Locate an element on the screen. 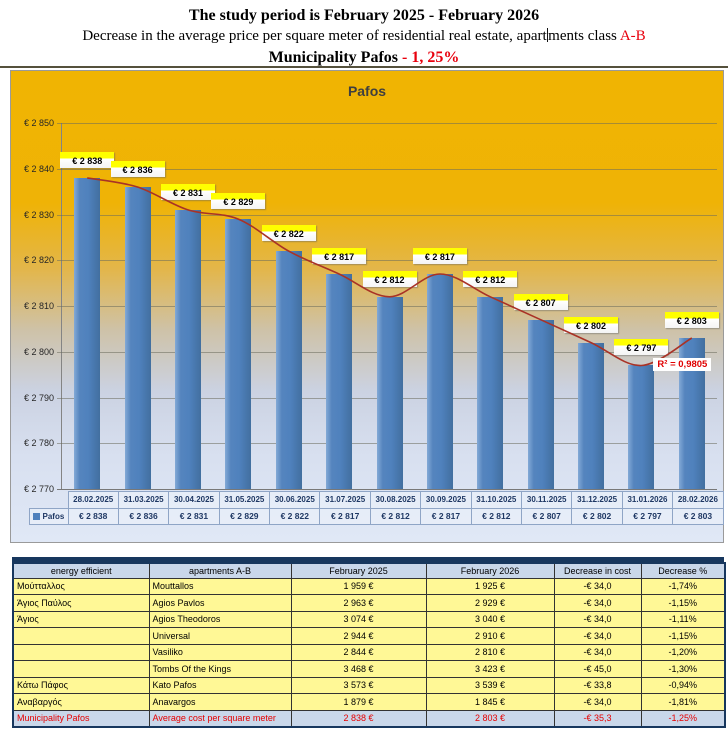 The width and height of the screenshot is (728, 736). x-axis-date-label: 30.09.2025 is located at coordinates (446, 499).